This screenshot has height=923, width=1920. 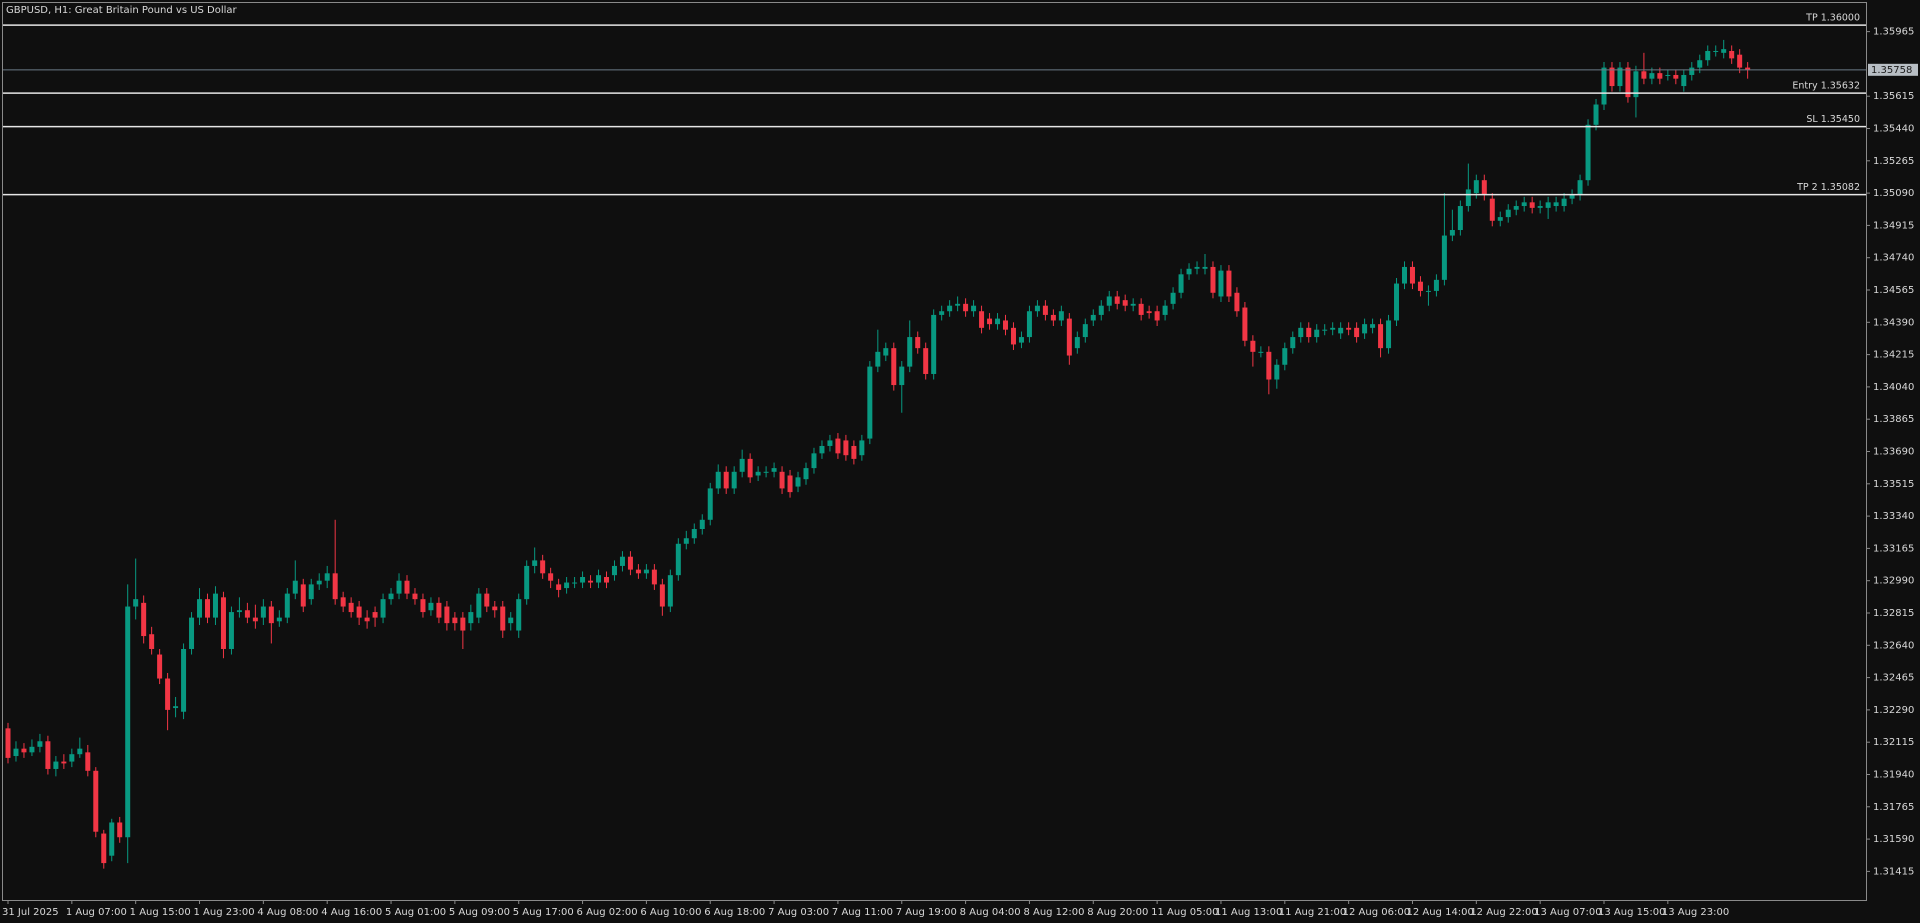 I want to click on x-tick-label: 13 Aug 15:00, so click(x=1631, y=912).